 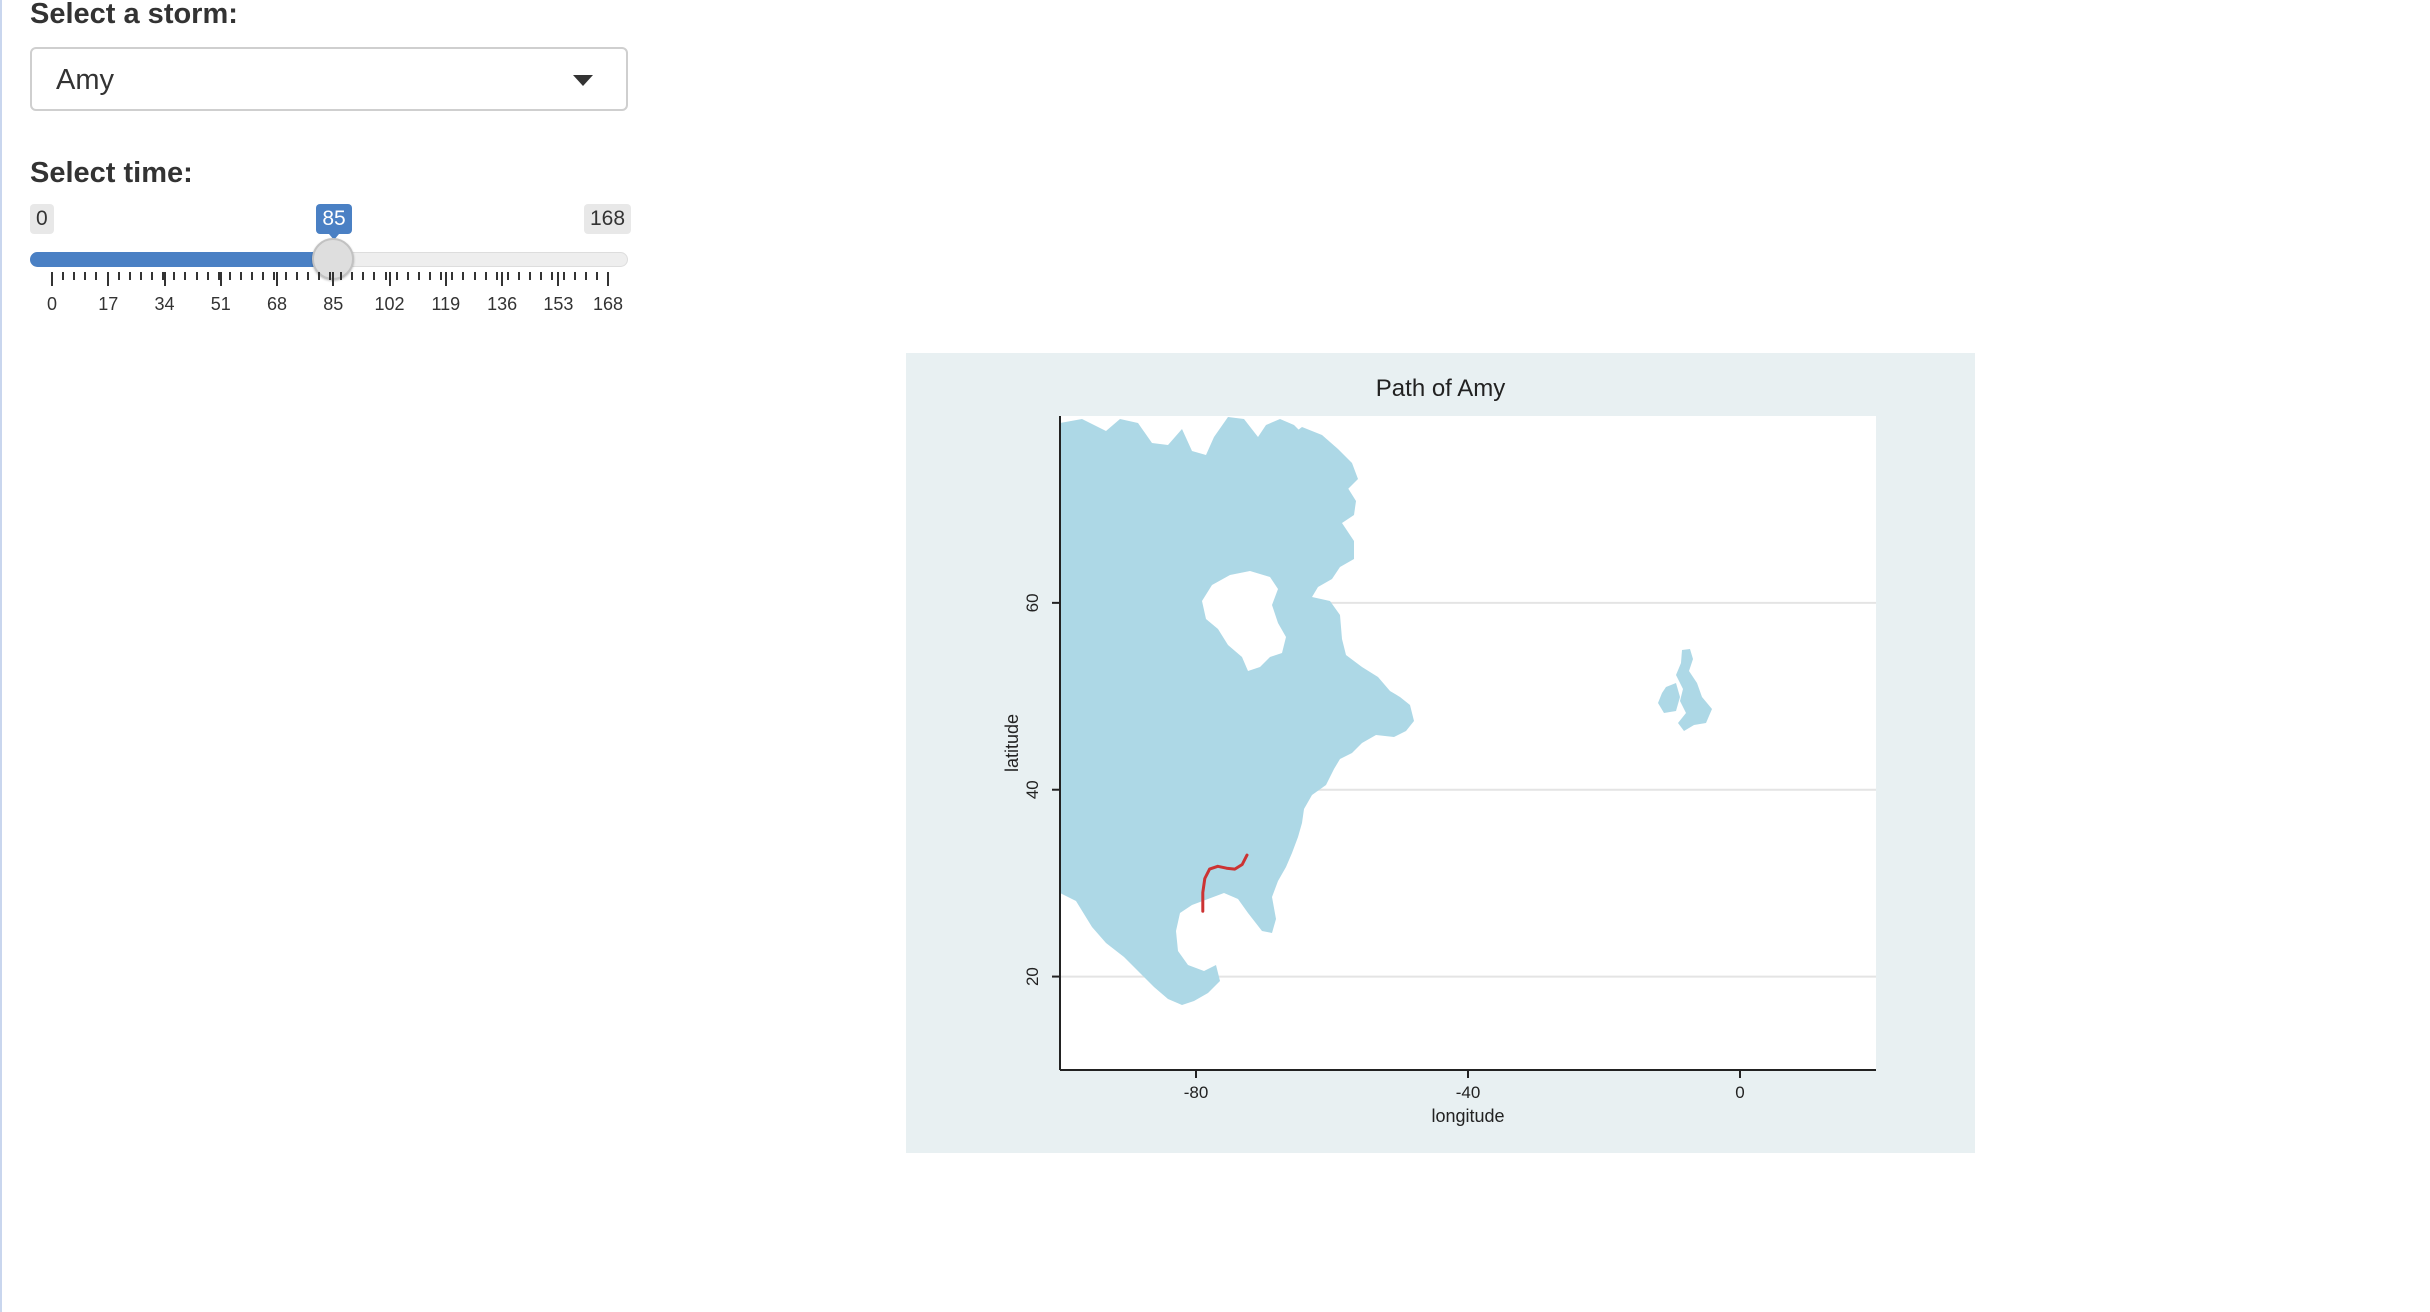 I want to click on slider-tick-label: 0, so click(x=52, y=304).